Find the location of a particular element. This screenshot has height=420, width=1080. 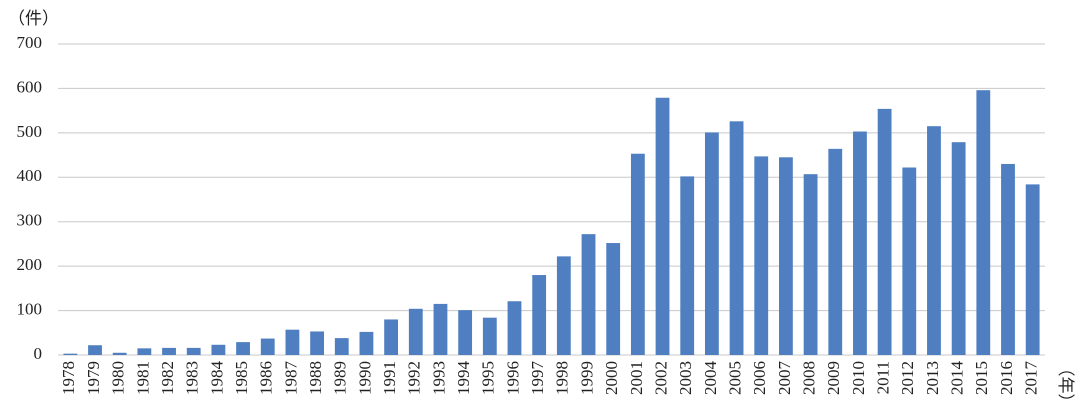

x-tick-label: 2004 is located at coordinates (710, 378).